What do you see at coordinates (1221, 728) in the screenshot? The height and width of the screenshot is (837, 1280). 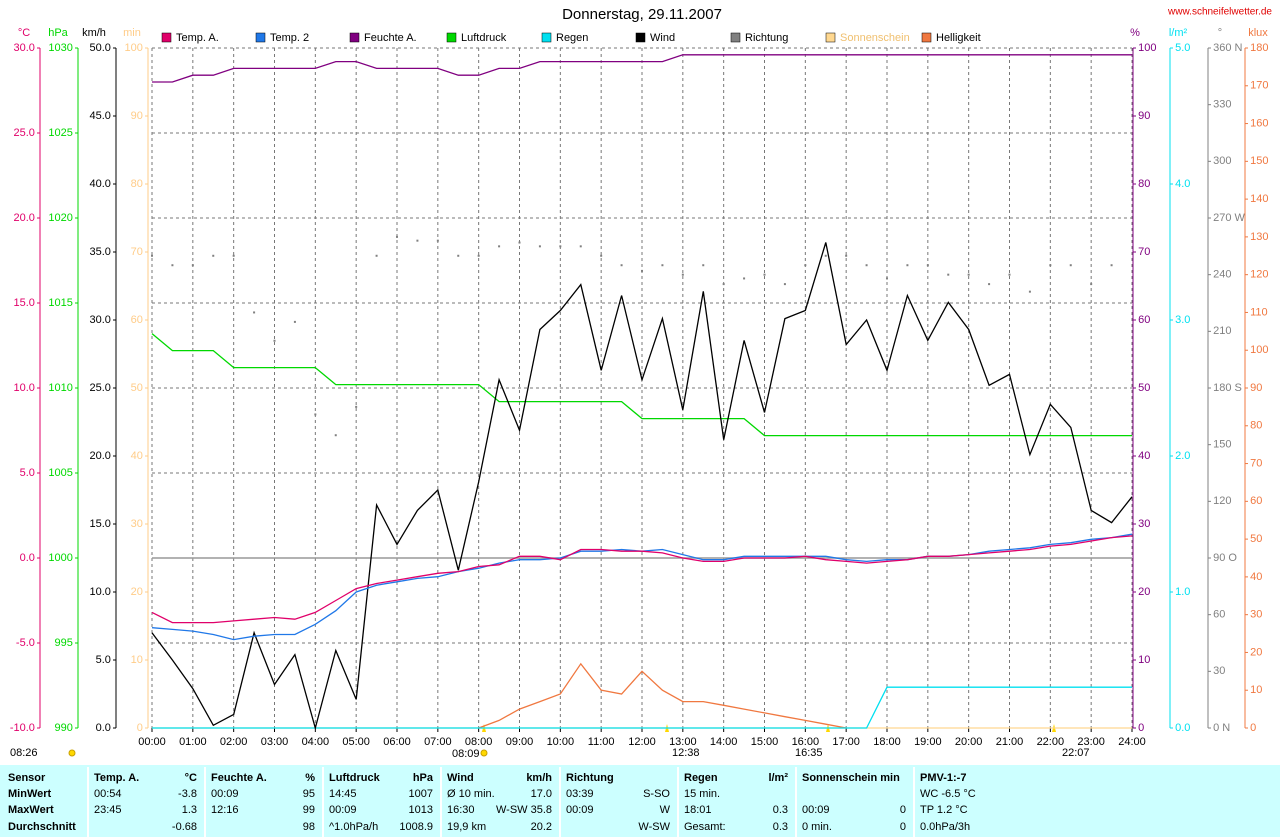 I see `y-tick-label: 0 N` at bounding box center [1221, 728].